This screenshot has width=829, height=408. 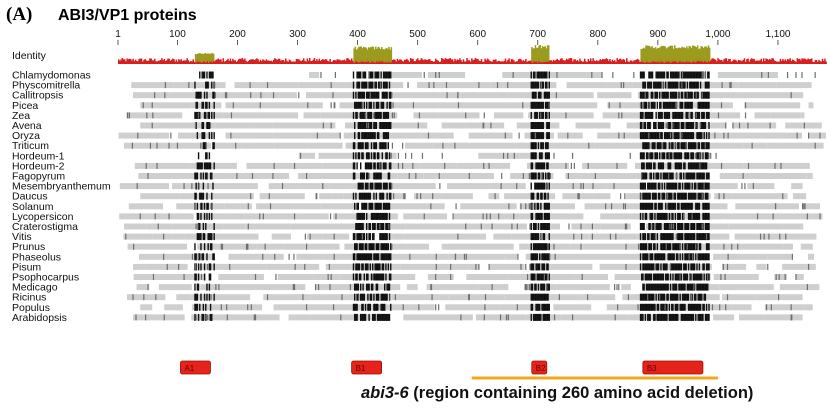 What do you see at coordinates (33, 207) in the screenshot?
I see `sequence-name: Solanum` at bounding box center [33, 207].